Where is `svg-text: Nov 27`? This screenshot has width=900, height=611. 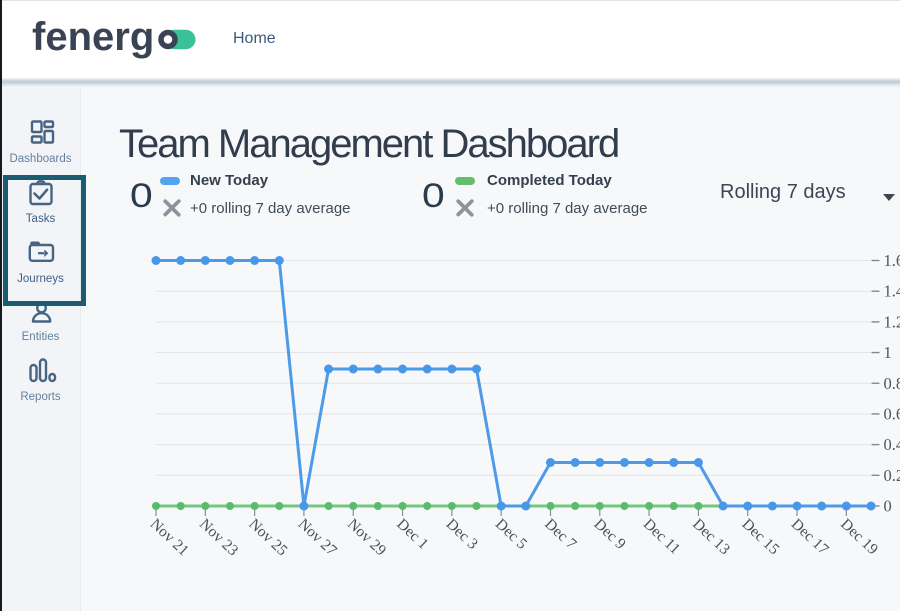
svg-text: Nov 27 is located at coordinates (317, 537).